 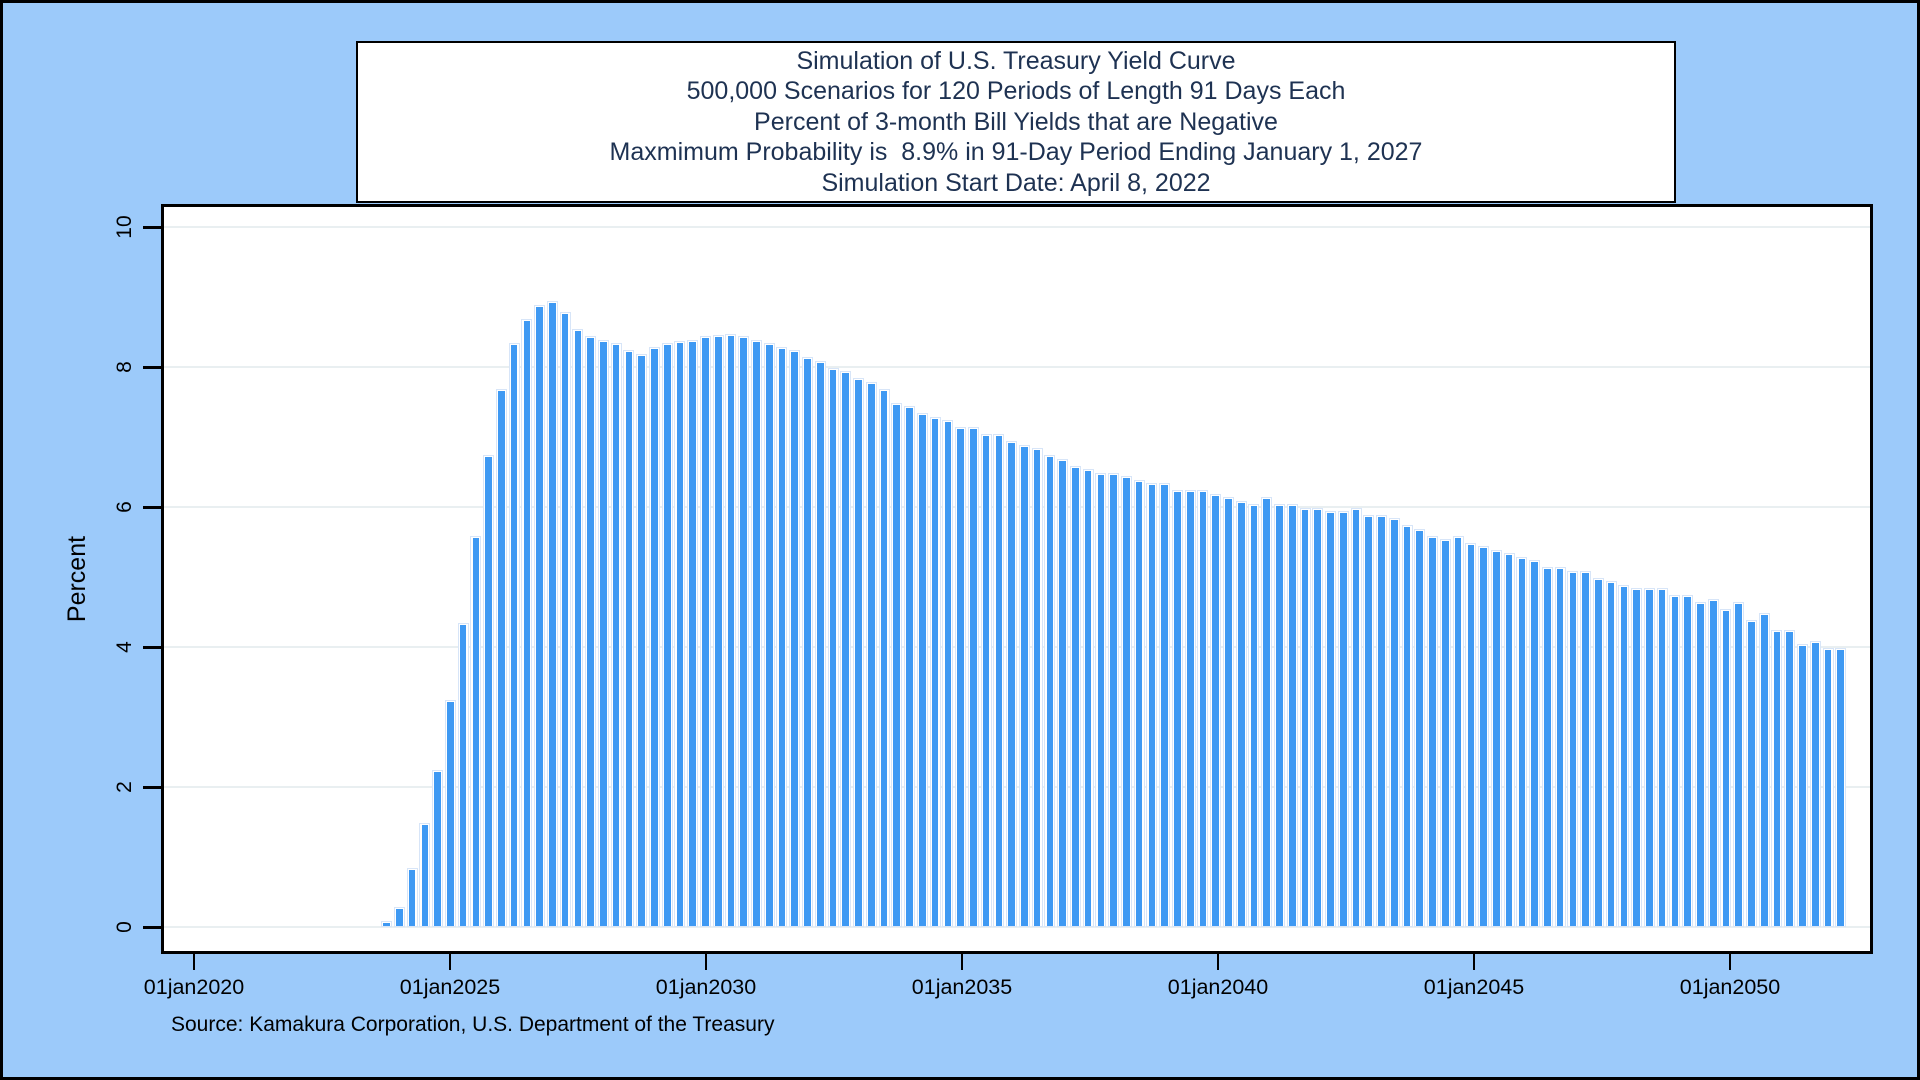 What do you see at coordinates (1016, 60) in the screenshot?
I see `title-line-1: Simulation of U.S. Treasury Yield Curve` at bounding box center [1016, 60].